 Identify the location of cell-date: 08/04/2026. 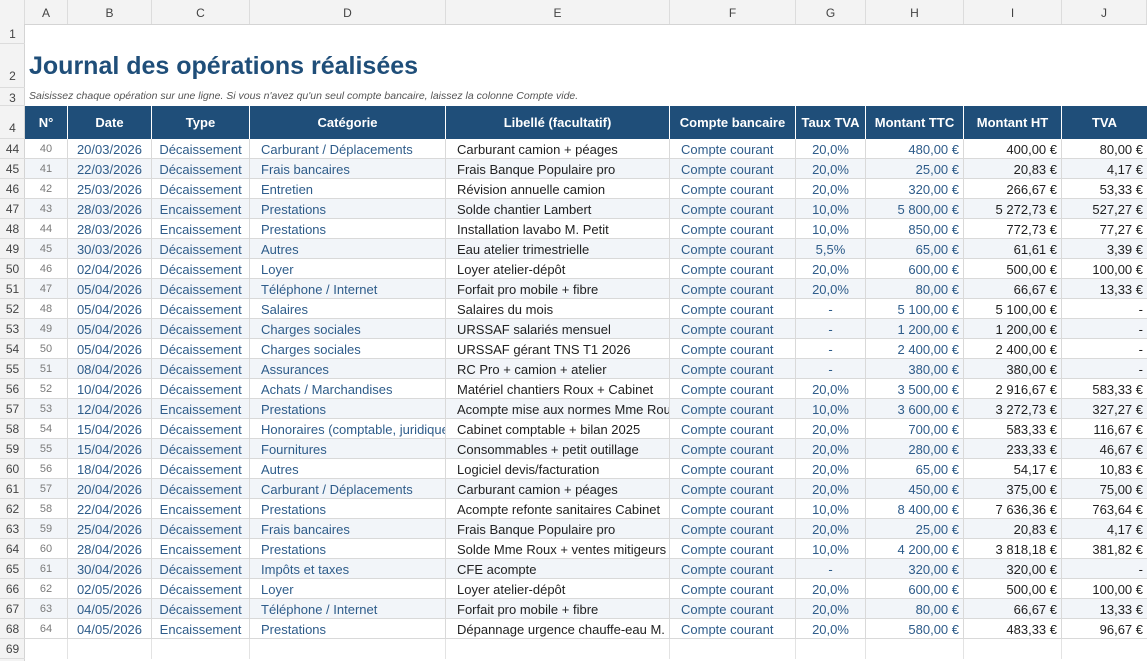
(110, 368).